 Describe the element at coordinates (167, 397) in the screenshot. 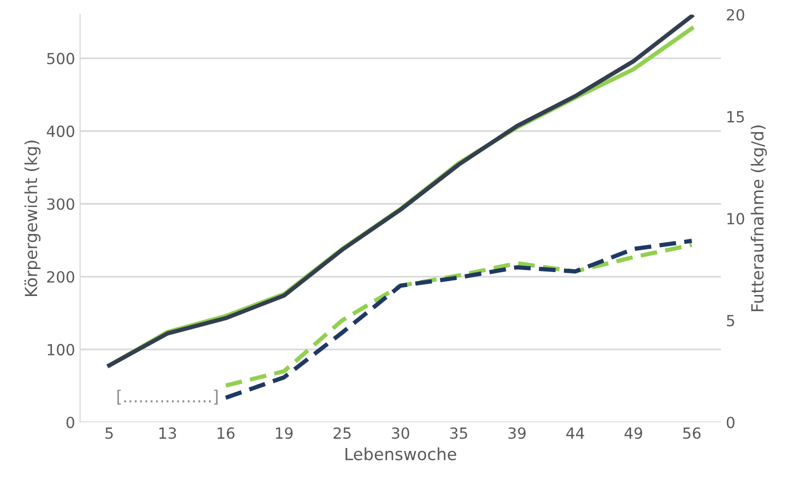

I see `annotation: [.................]` at that location.